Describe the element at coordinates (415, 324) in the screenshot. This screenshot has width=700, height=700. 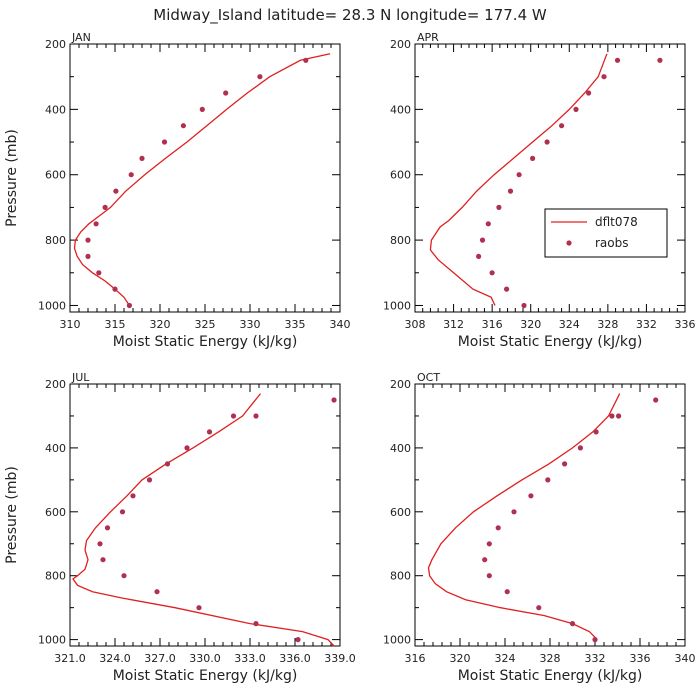
I see `x-tick-label: 308` at that location.